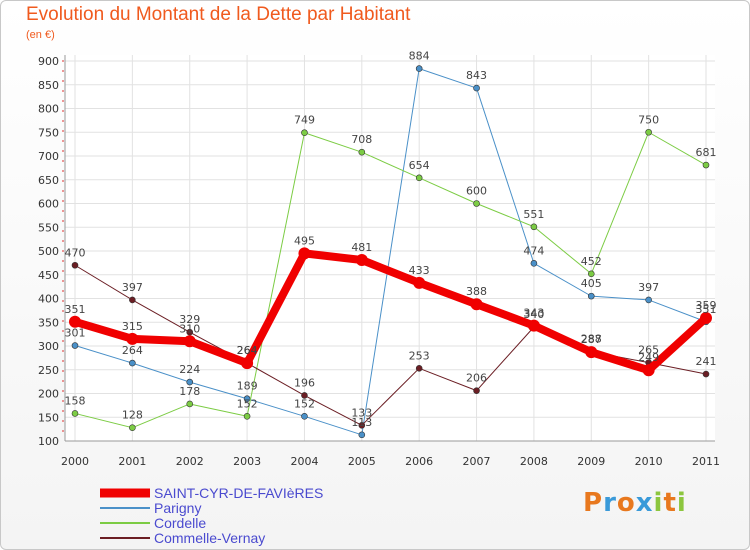  Describe the element at coordinates (419, 270) in the screenshot. I see `data-label: 433` at that location.